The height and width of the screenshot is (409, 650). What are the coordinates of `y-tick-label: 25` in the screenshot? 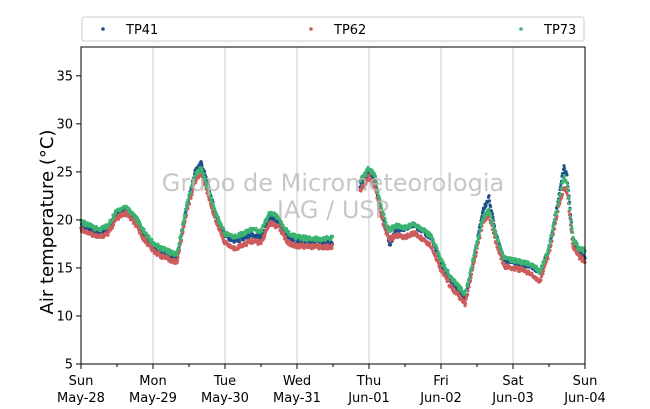 It's located at (64, 172).